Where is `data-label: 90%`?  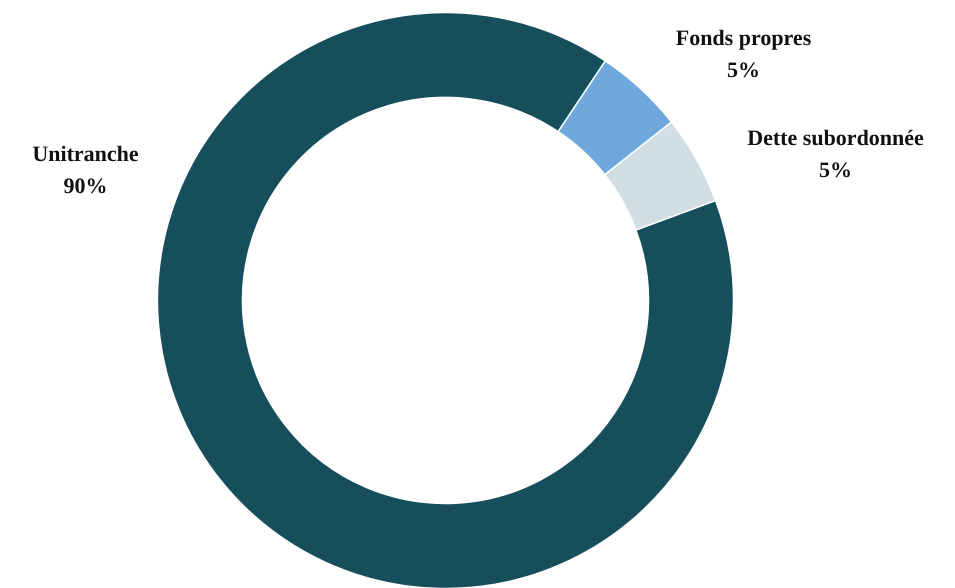 data-label: 90% is located at coordinates (86, 185).